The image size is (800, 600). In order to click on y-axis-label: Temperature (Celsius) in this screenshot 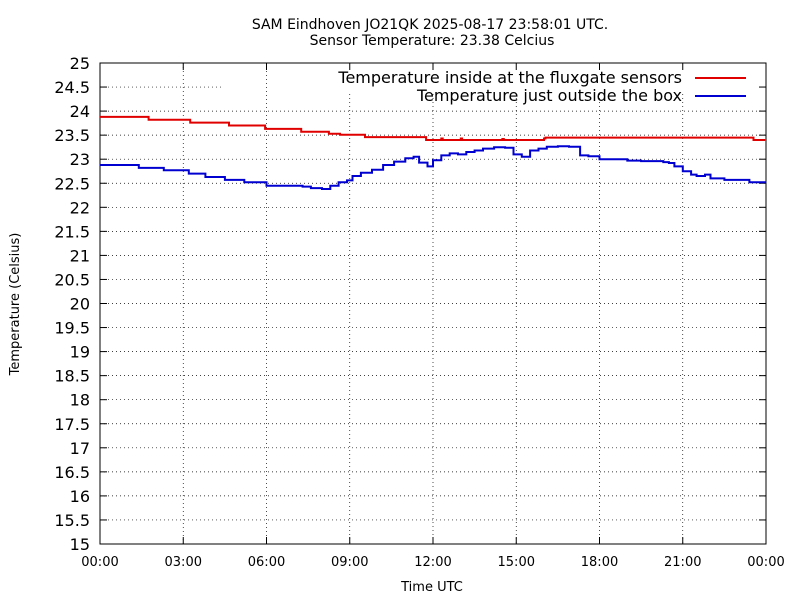, I will do `click(15, 305)`.